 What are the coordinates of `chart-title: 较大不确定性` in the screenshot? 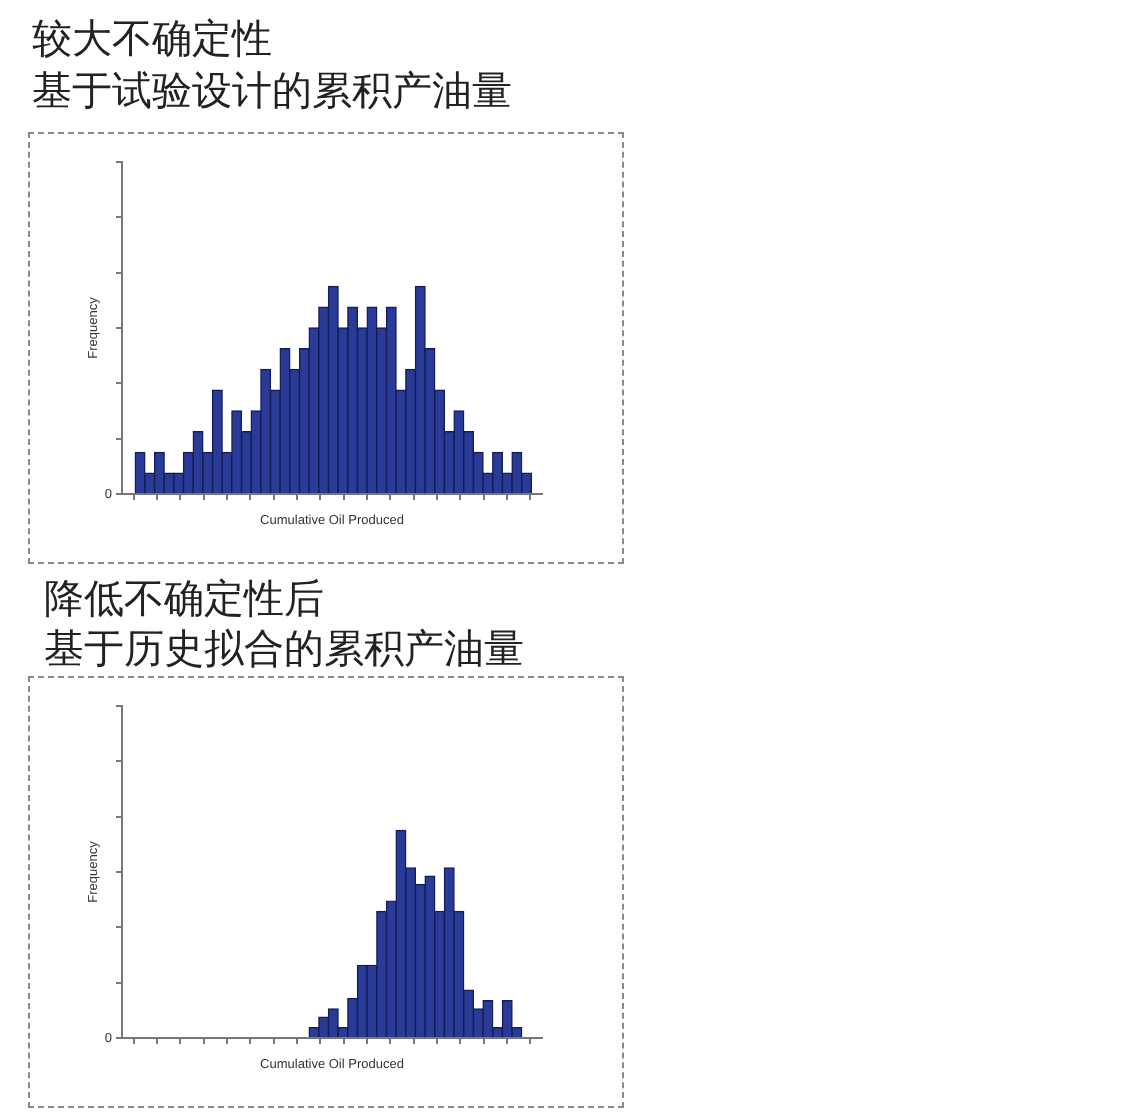 It's located at (152, 38).